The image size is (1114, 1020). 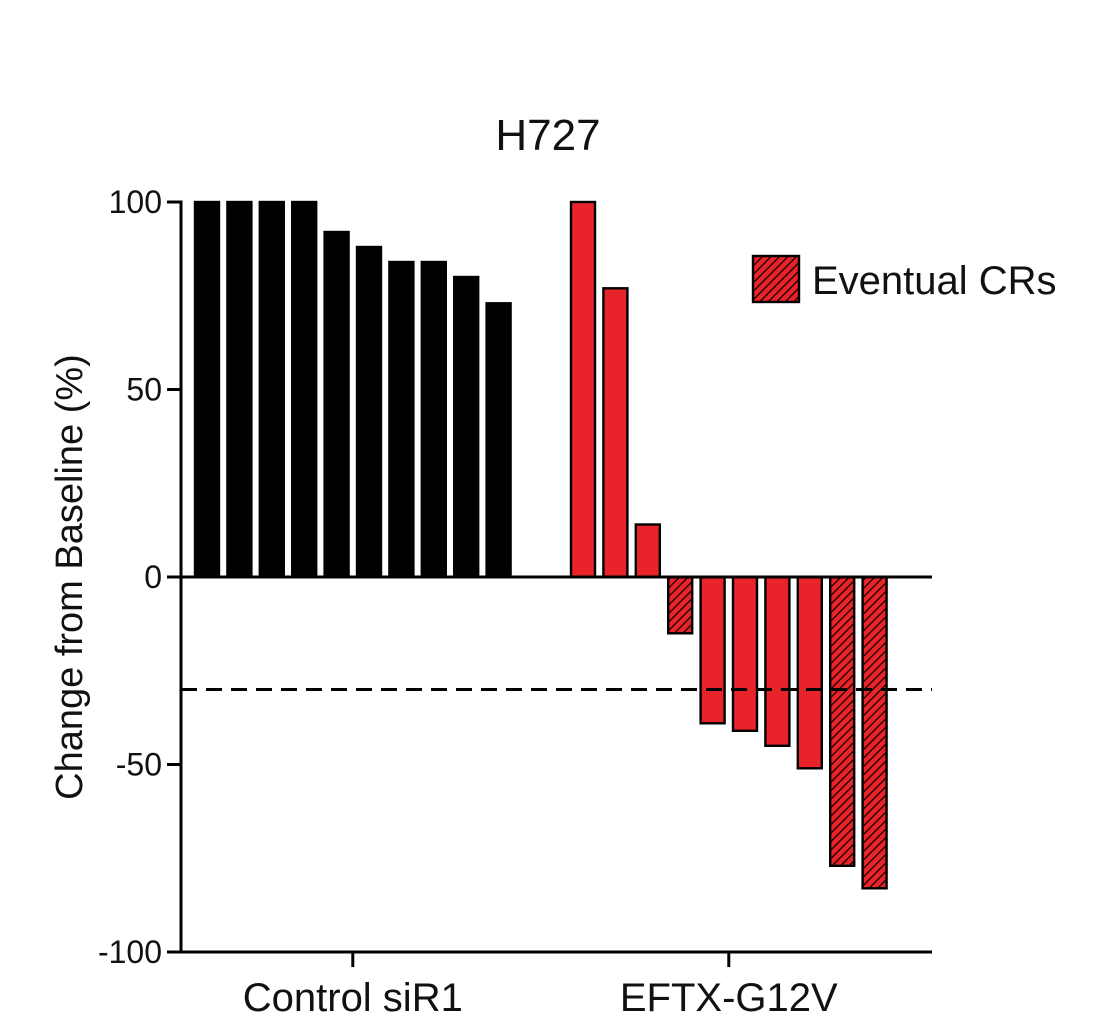 I want to click on y-axis-label: Change from Baseline (%), so click(x=70, y=577).